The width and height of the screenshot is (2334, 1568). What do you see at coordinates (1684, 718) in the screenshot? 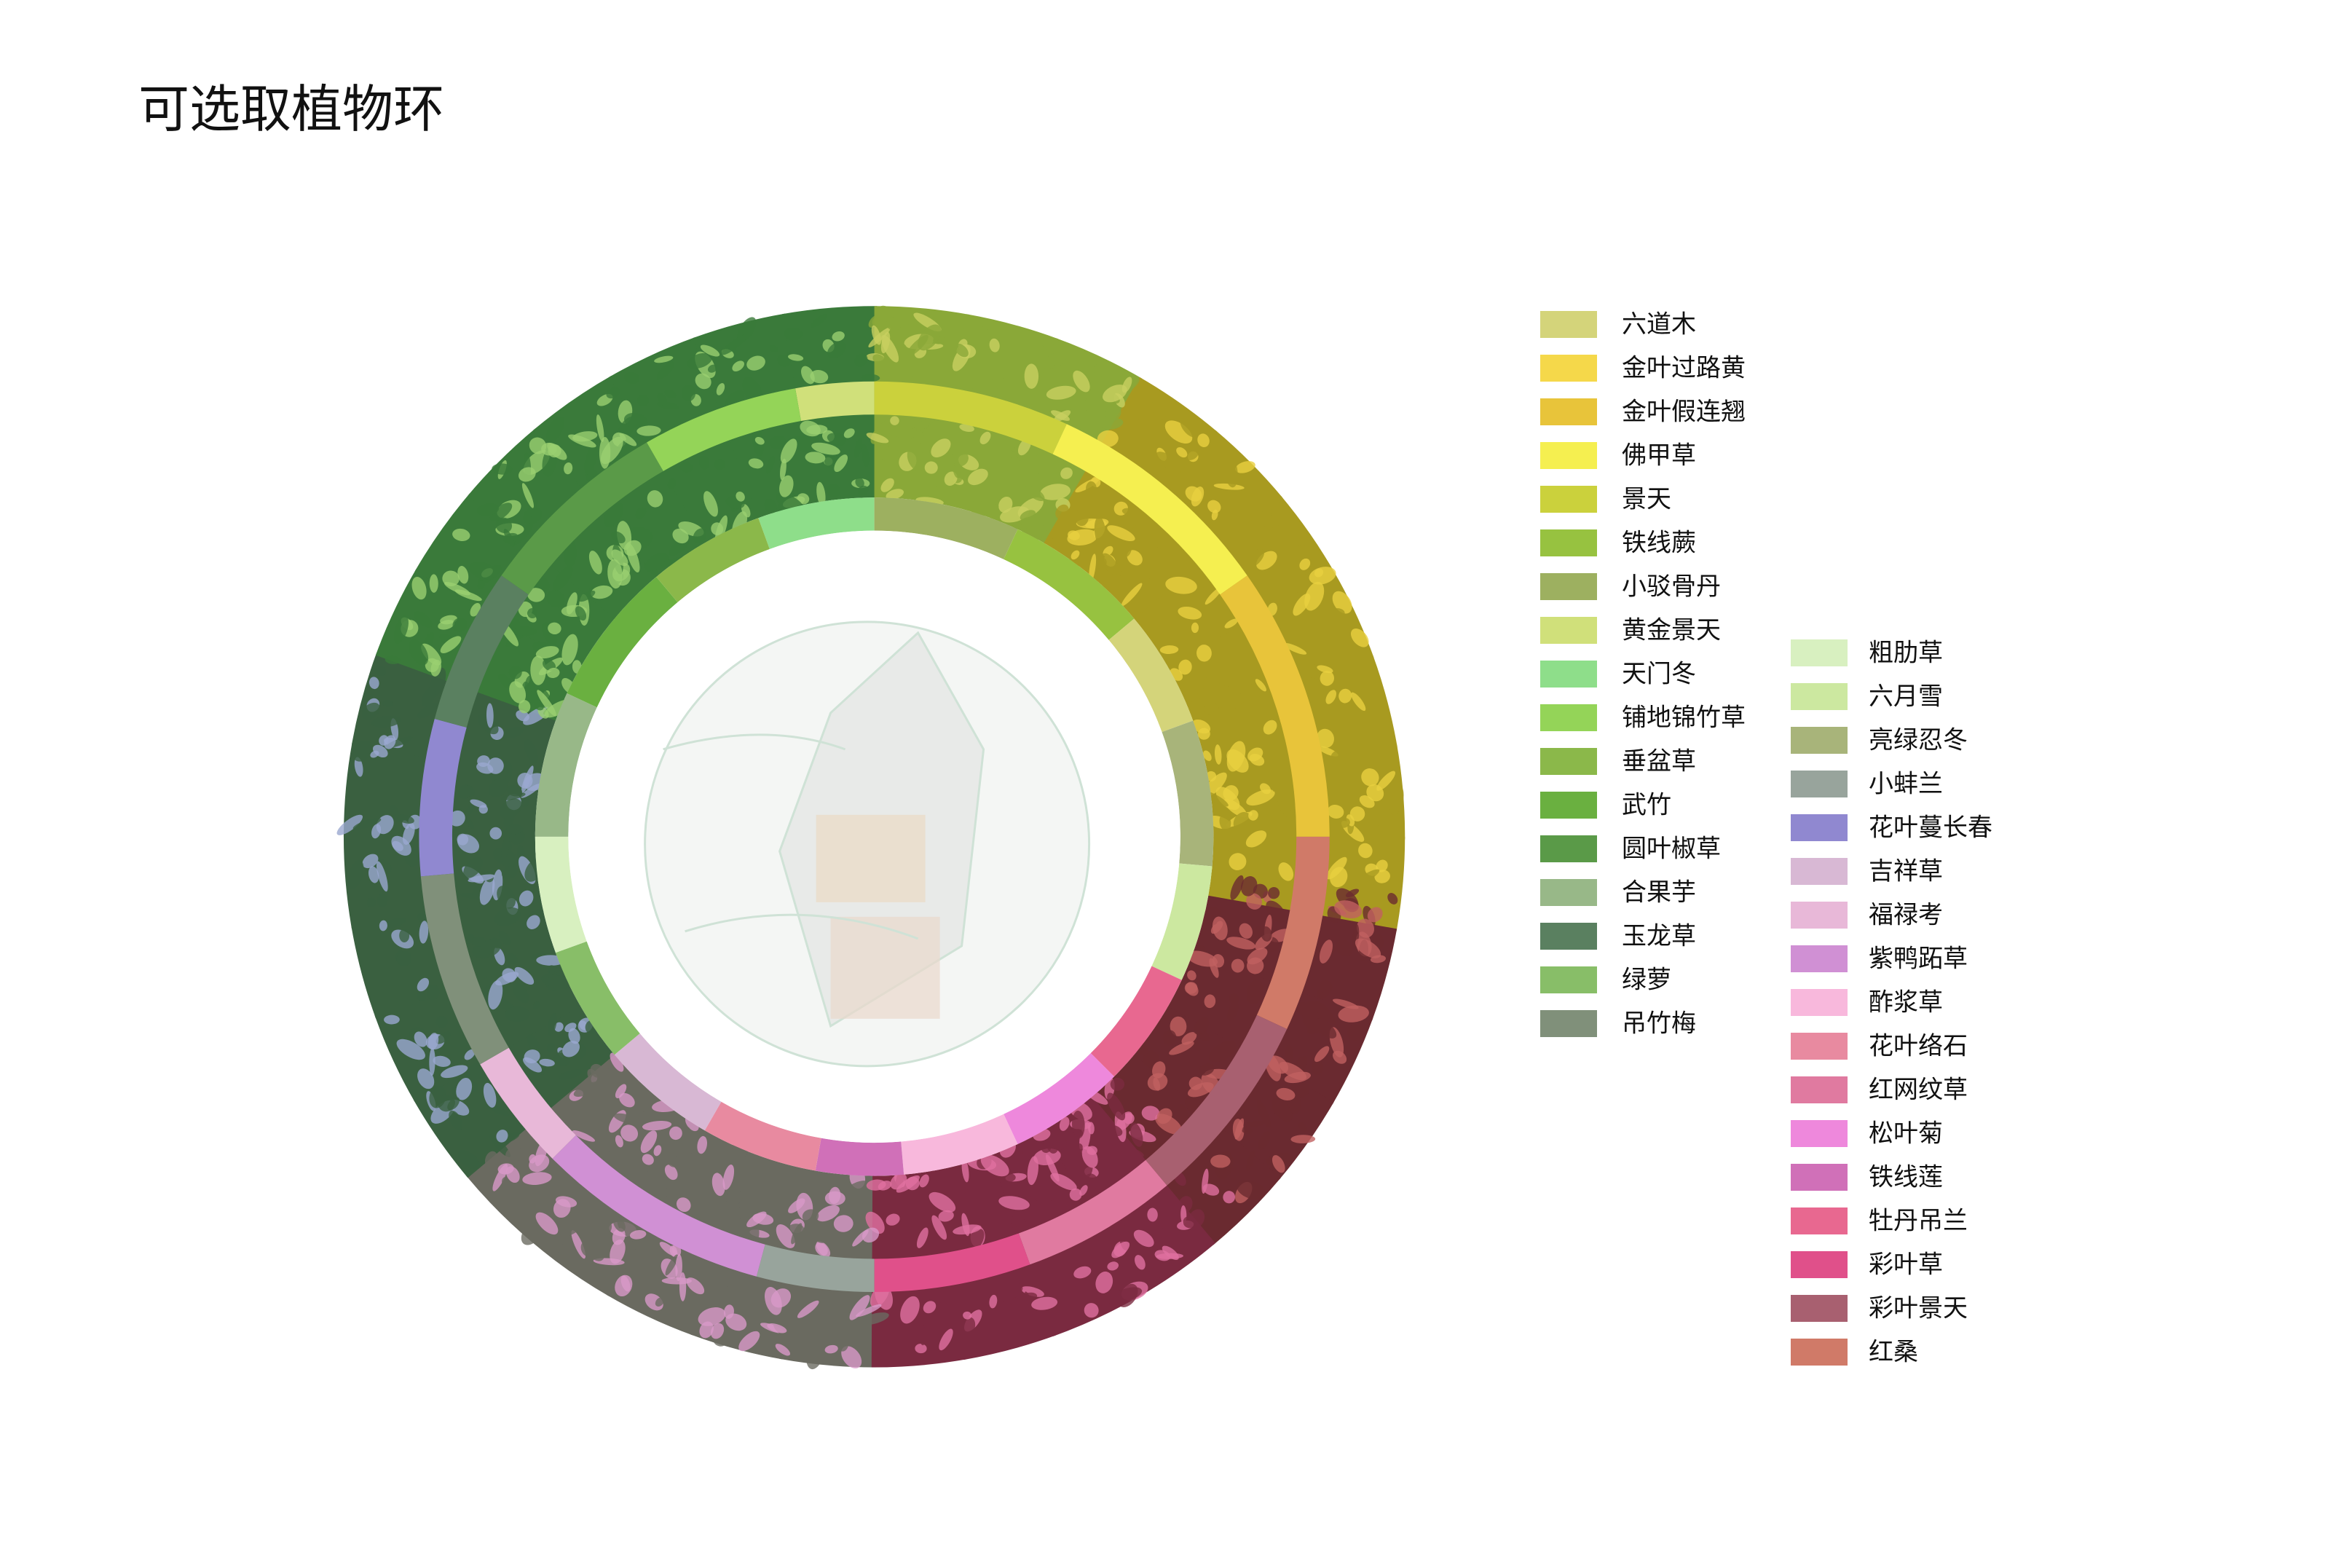
I see `legend-label: 铺地锦竹草` at bounding box center [1684, 718].